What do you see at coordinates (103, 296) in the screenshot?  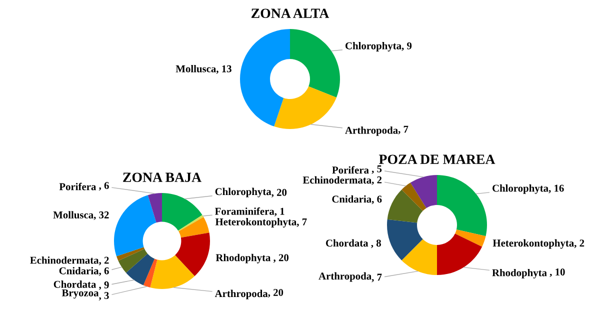 I see `data-label: , 3` at bounding box center [103, 296].